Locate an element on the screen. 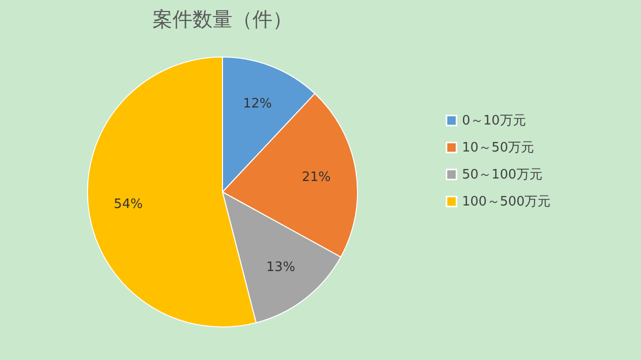 This screenshot has height=360, width=641. data-label: 13% is located at coordinates (281, 268).